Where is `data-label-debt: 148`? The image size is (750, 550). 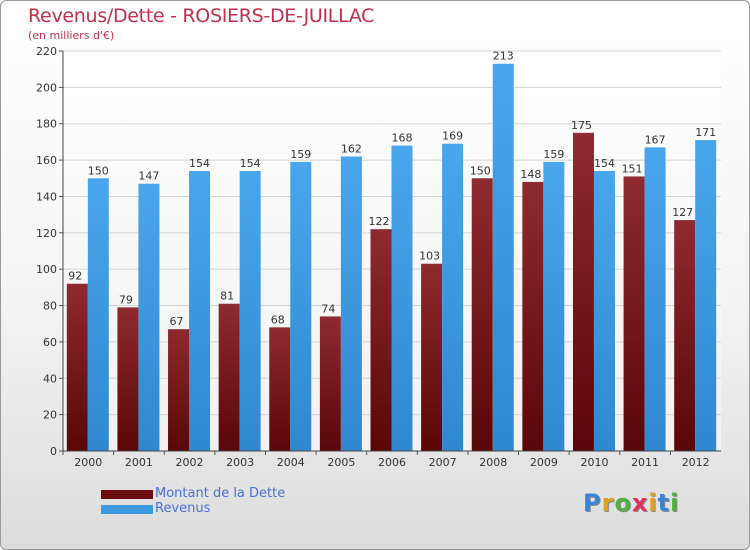 data-label-debt: 148 is located at coordinates (530, 174).